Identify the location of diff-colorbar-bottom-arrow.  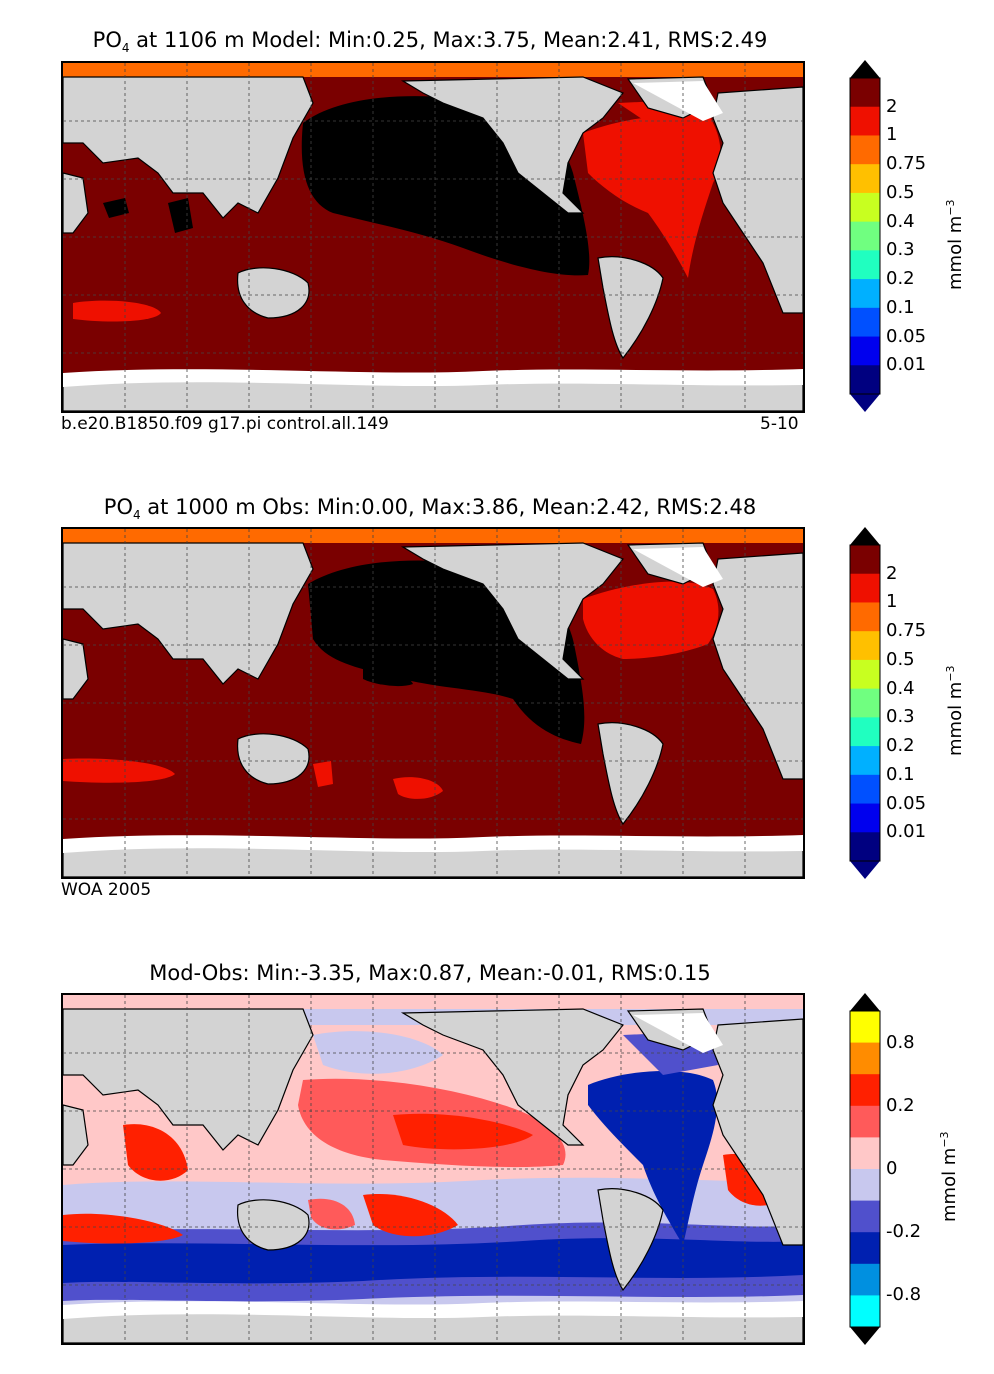
(865, 1336).